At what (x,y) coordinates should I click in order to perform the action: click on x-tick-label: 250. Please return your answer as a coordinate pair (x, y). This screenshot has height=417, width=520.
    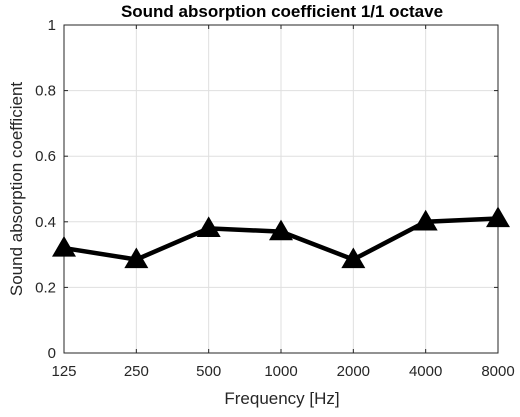
    Looking at the image, I should click on (136, 371).